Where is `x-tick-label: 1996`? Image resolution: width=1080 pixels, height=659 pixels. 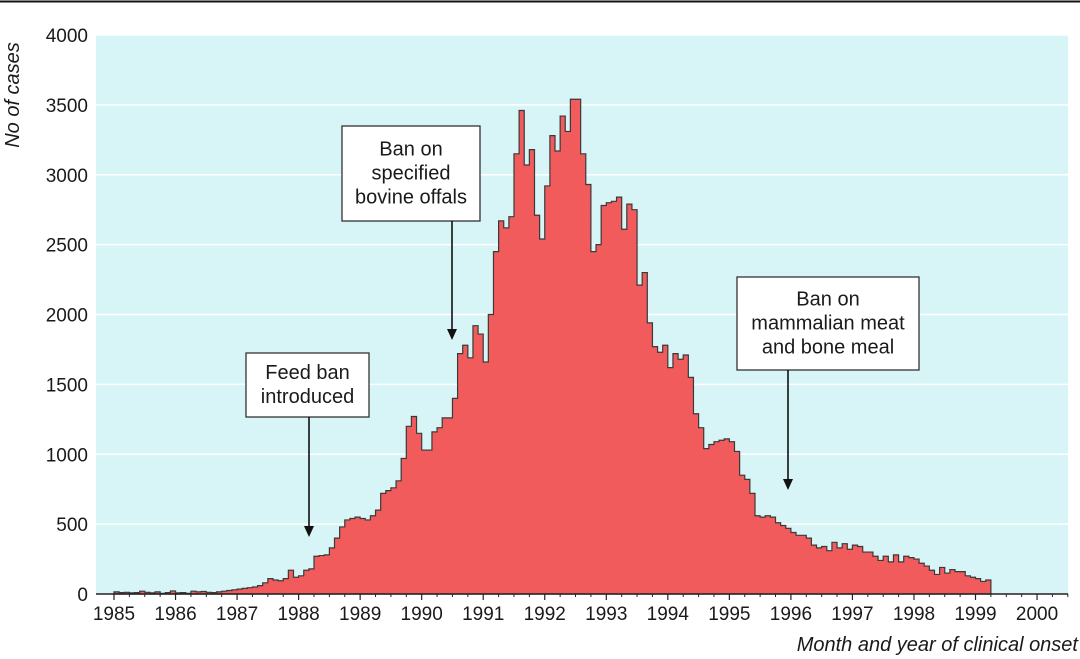 x-tick-label: 1996 is located at coordinates (791, 614).